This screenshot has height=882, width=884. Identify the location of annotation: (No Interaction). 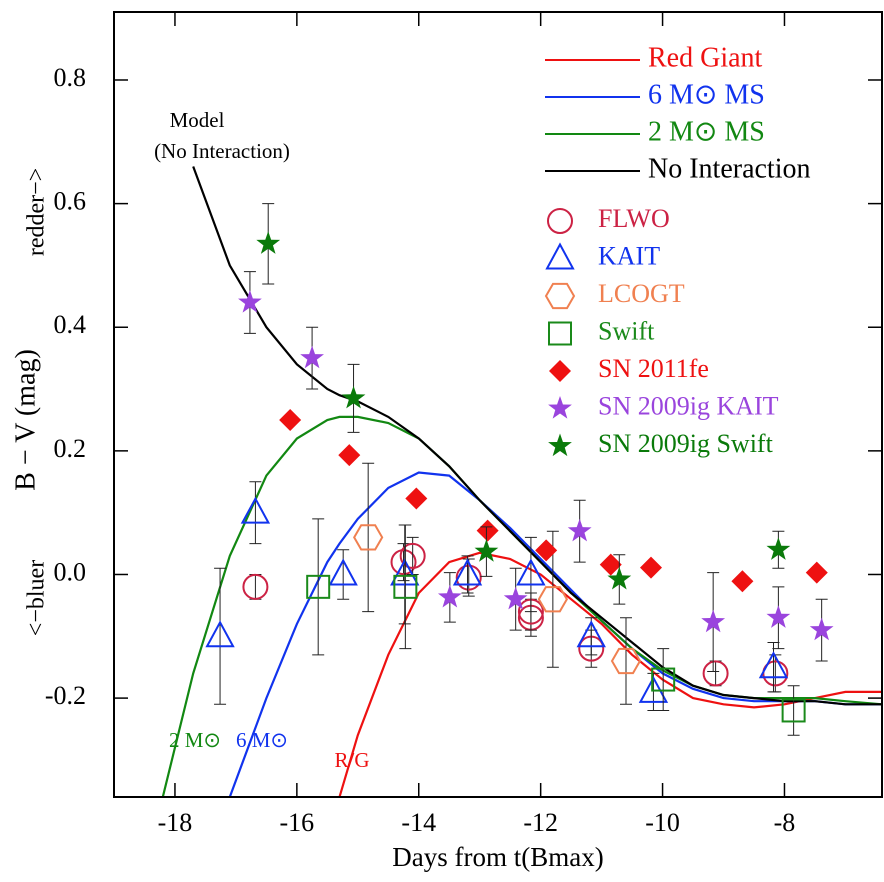
(222, 151).